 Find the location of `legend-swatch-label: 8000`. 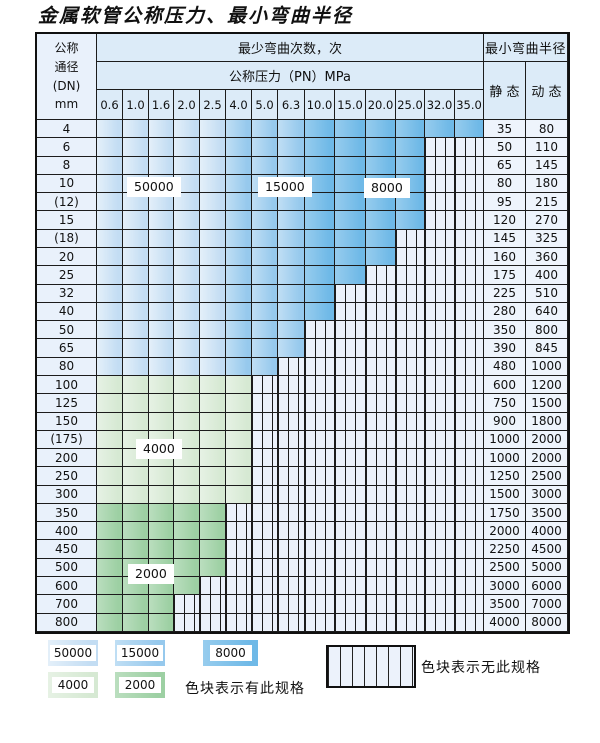

legend-swatch-label: 8000 is located at coordinates (230, 653).